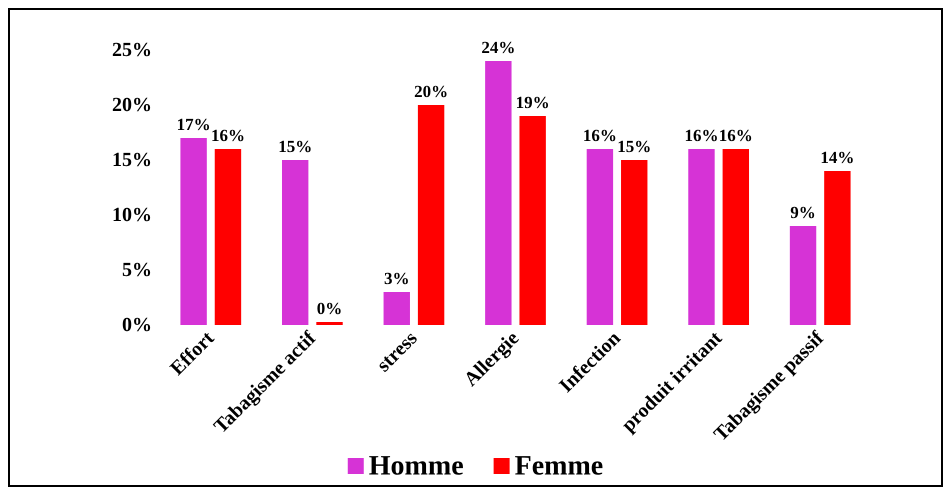 The image size is (947, 495). What do you see at coordinates (329, 308) in the screenshot?
I see `data-label: 0%` at bounding box center [329, 308].